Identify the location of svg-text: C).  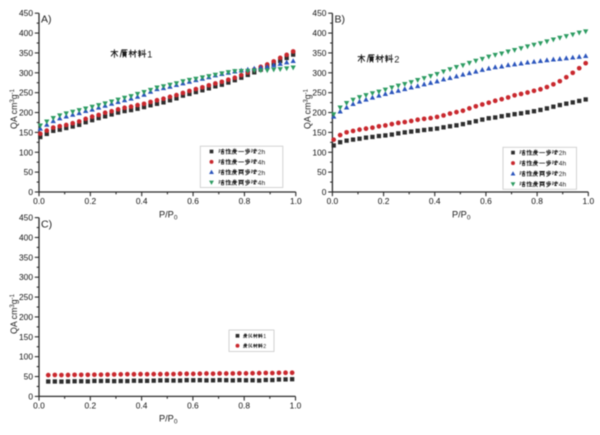
(46, 225).